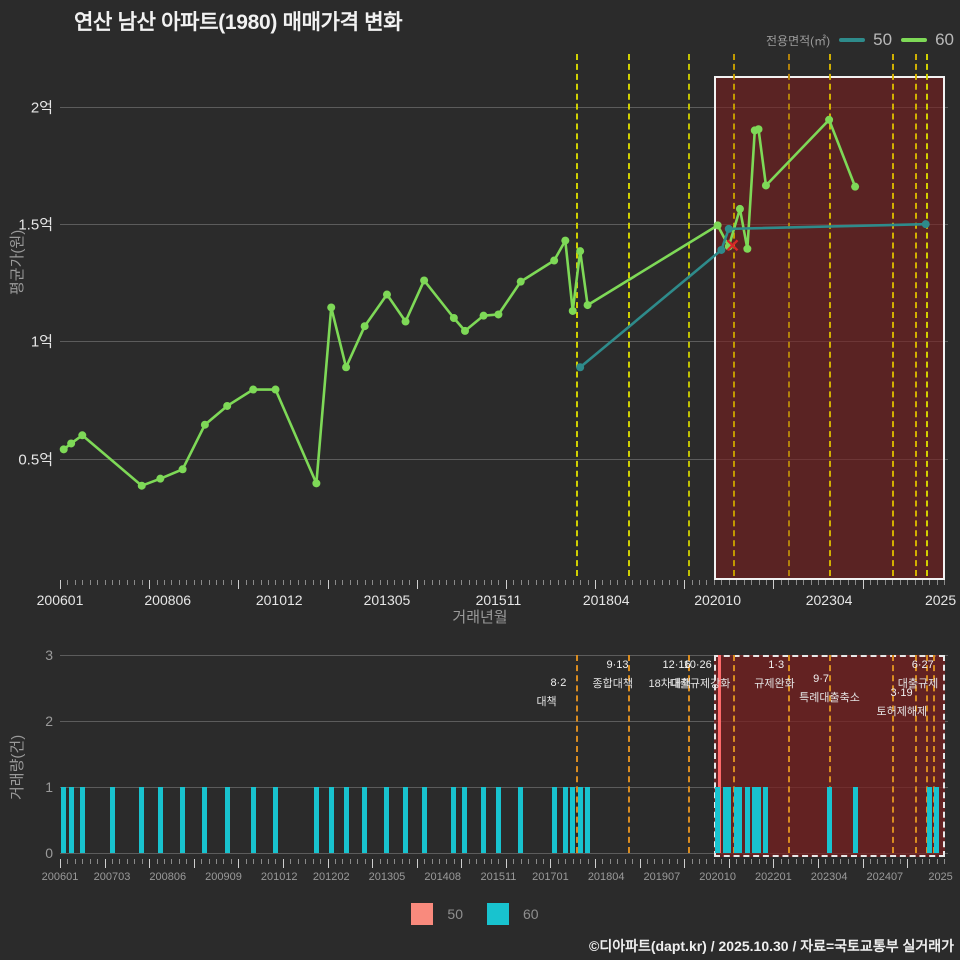 The height and width of the screenshot is (960, 960). What do you see at coordinates (798, 40) in the screenshot?
I see `legend-title: 전용면적(㎡)` at bounding box center [798, 40].